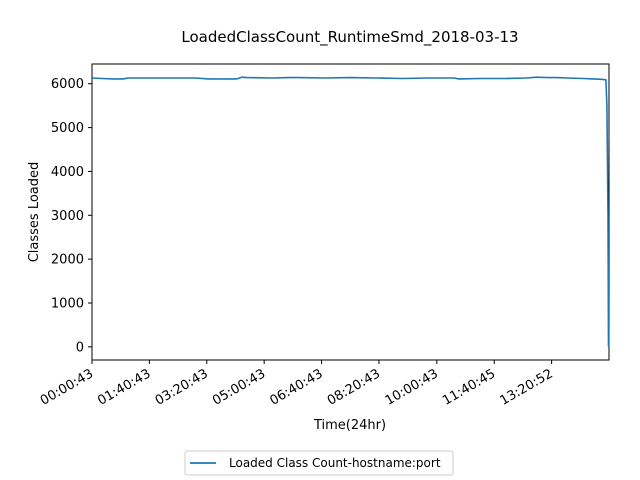 The image size is (640, 480). What do you see at coordinates (67, 172) in the screenshot?
I see `y-tick-label: 4000` at bounding box center [67, 172].